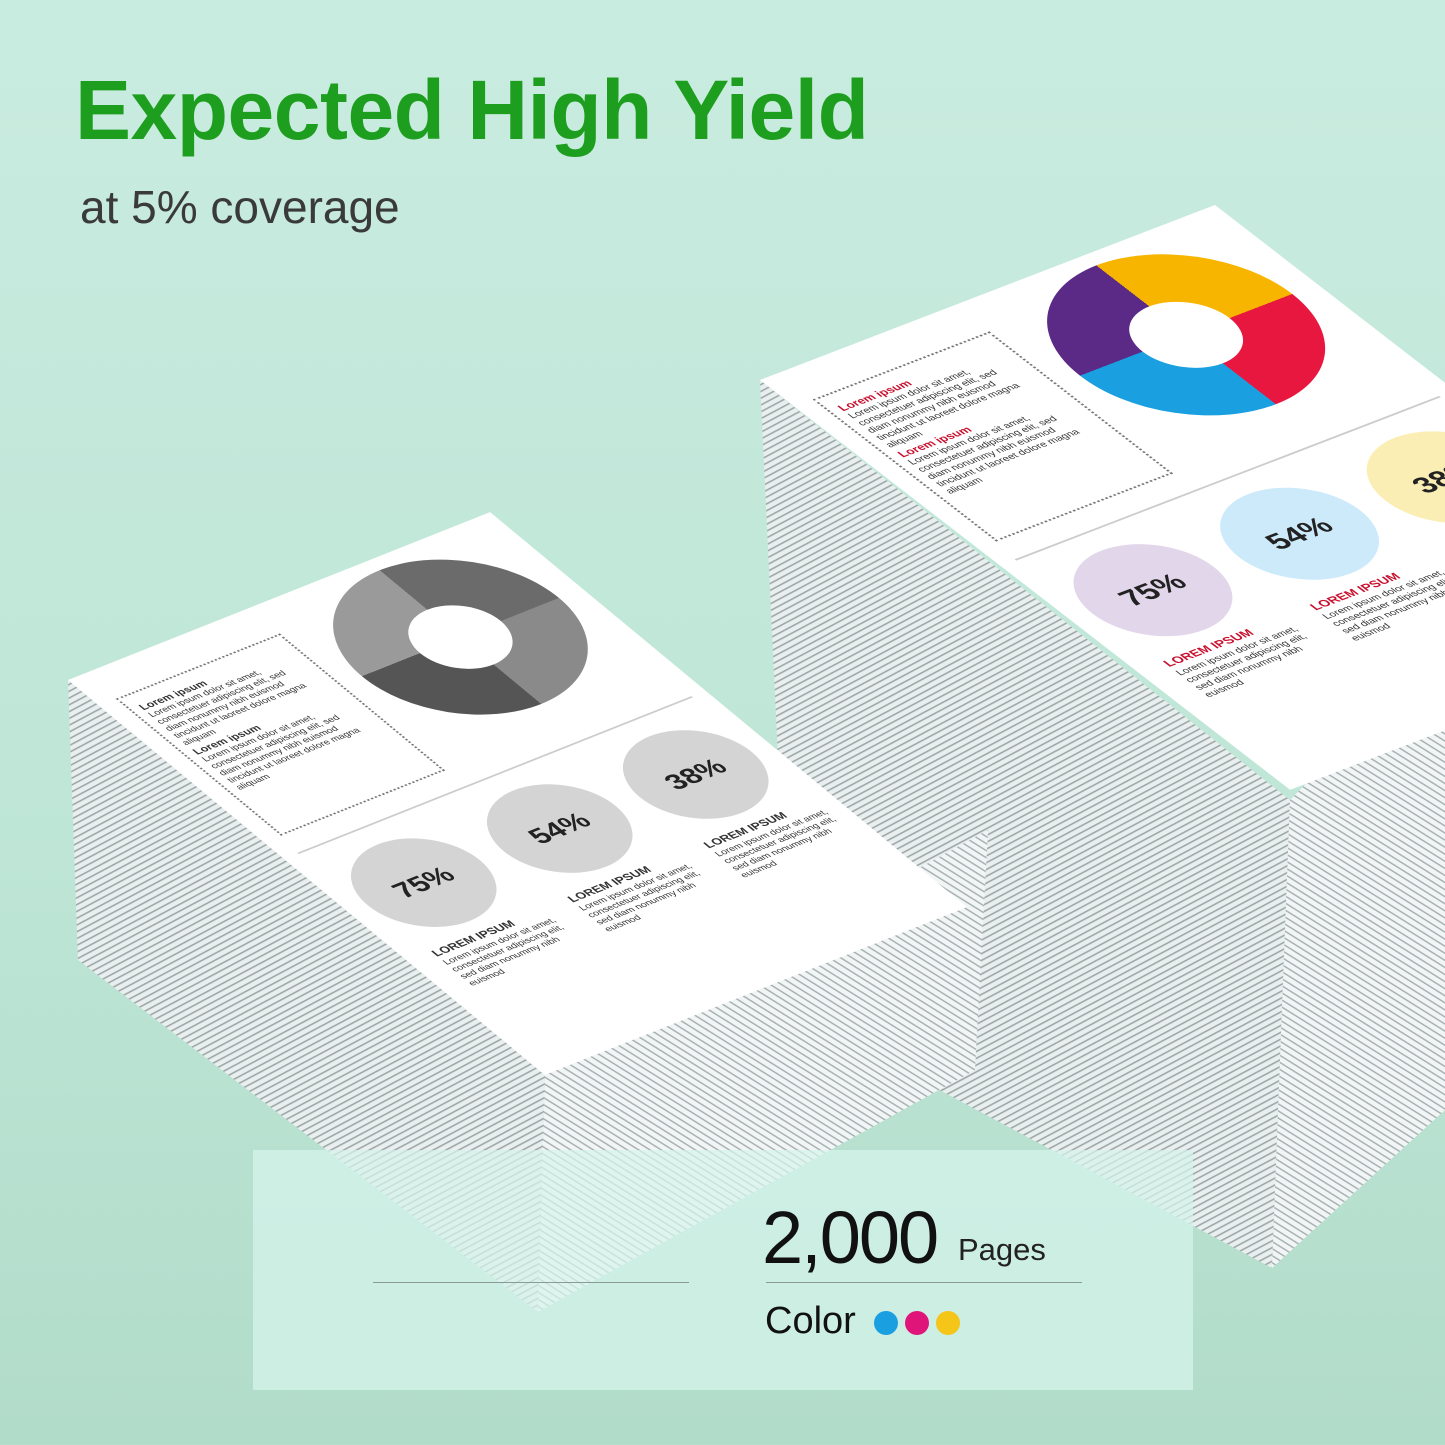 This screenshot has width=1445, height=1445. I want to click on color-label: Color, so click(810, 1321).